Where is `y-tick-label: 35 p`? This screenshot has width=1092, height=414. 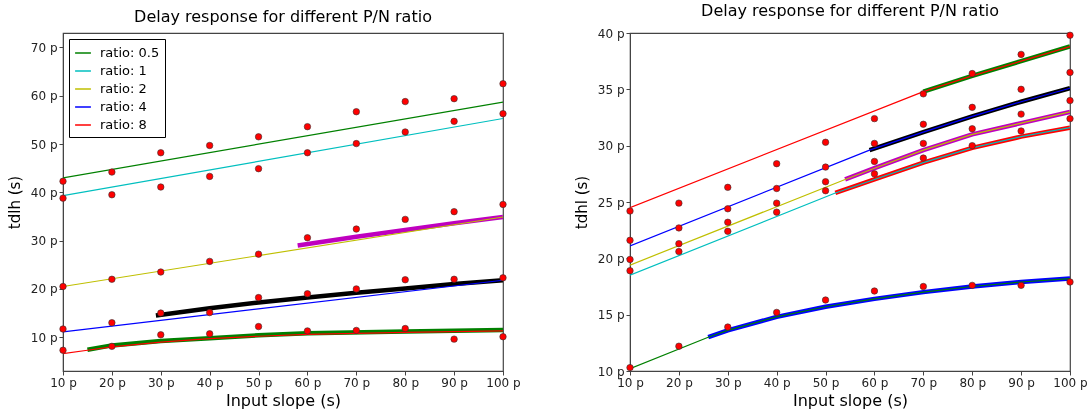
y-tick-label: 35 p is located at coordinates (611, 89).